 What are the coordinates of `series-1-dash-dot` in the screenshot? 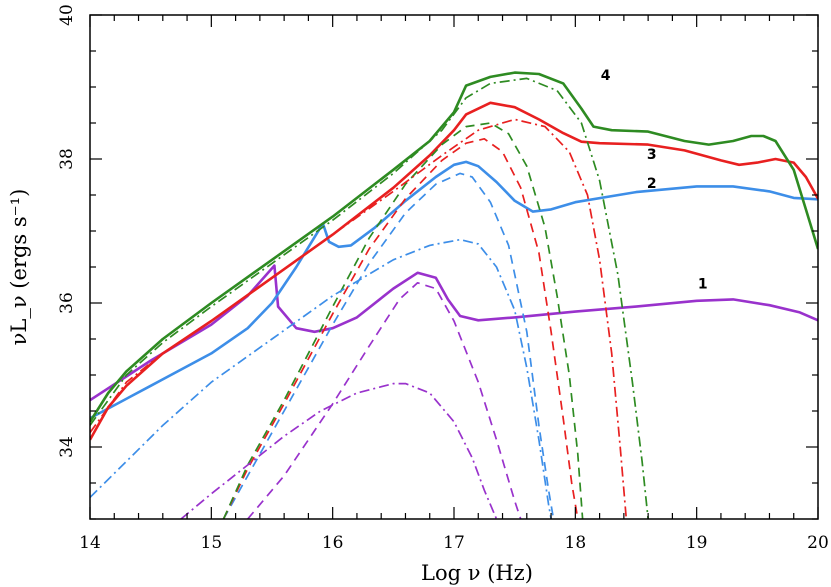 It's located at (339, 450).